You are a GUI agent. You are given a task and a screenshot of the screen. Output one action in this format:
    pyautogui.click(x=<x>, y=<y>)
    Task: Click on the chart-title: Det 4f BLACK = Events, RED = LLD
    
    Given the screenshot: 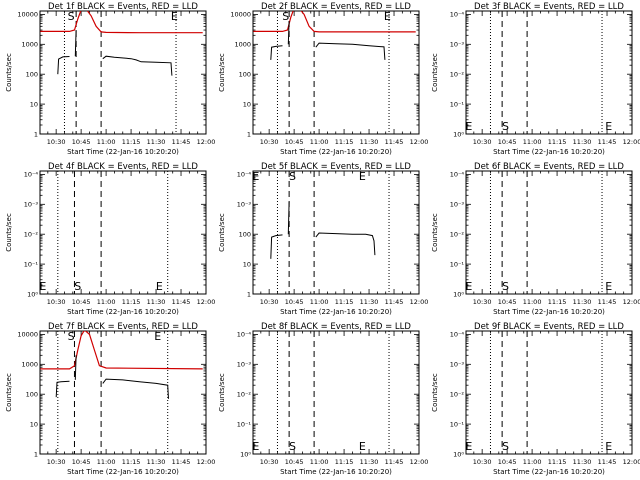 What is the action you would take?
    pyautogui.click(x=123, y=167)
    